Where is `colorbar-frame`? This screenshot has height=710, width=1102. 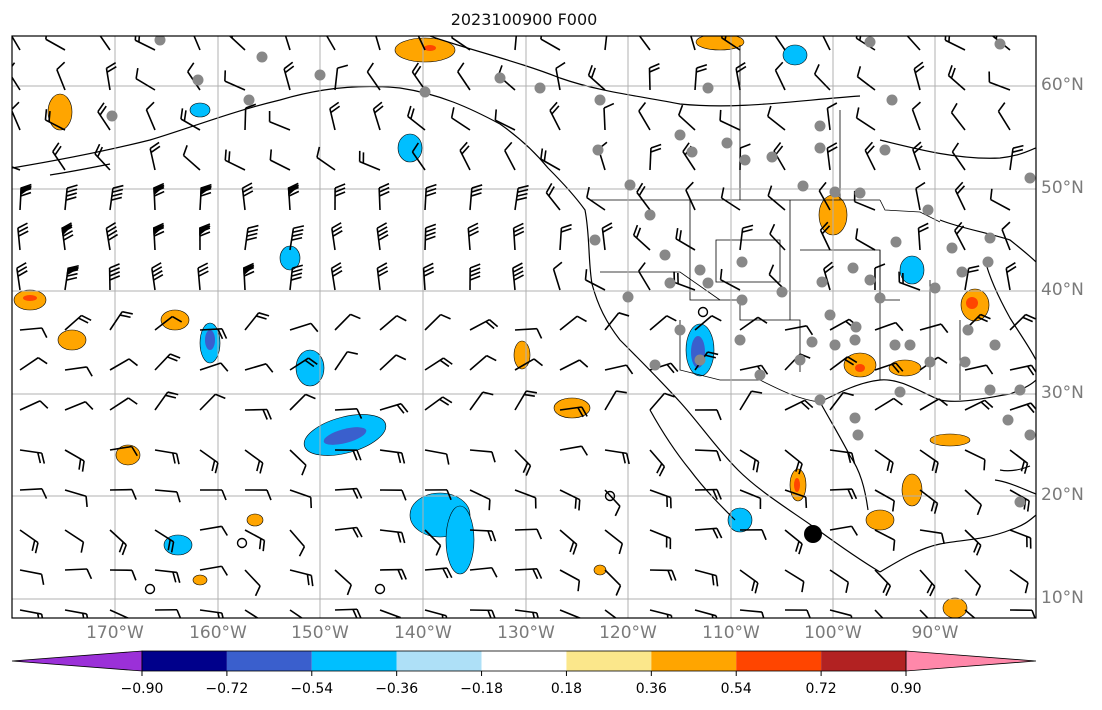 colorbar-frame is located at coordinates (524, 661).